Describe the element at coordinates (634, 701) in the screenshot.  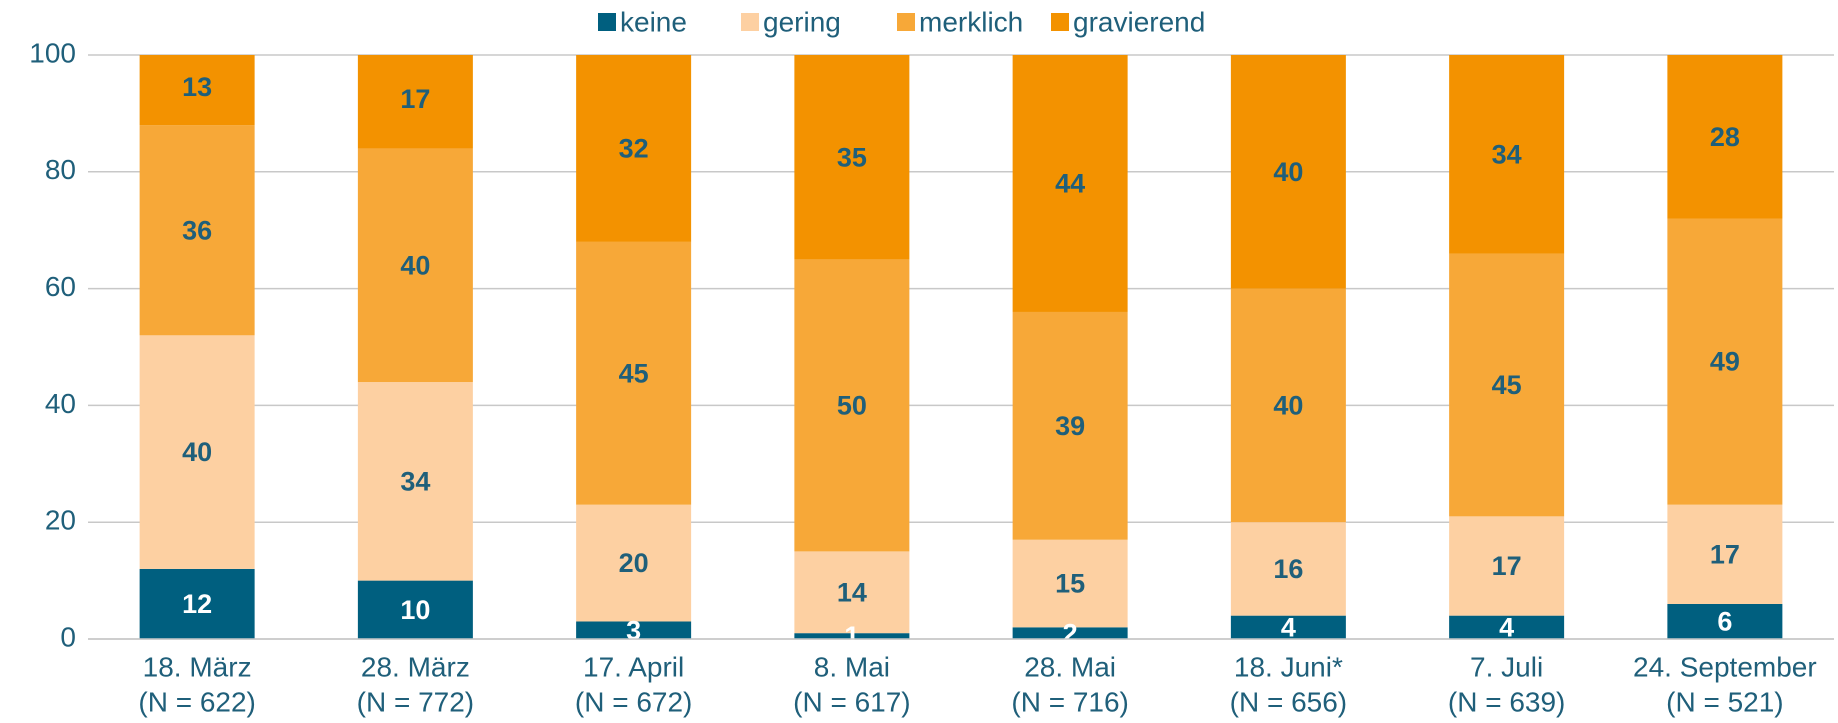
I see `x-tick-note: (N = 672)` at that location.